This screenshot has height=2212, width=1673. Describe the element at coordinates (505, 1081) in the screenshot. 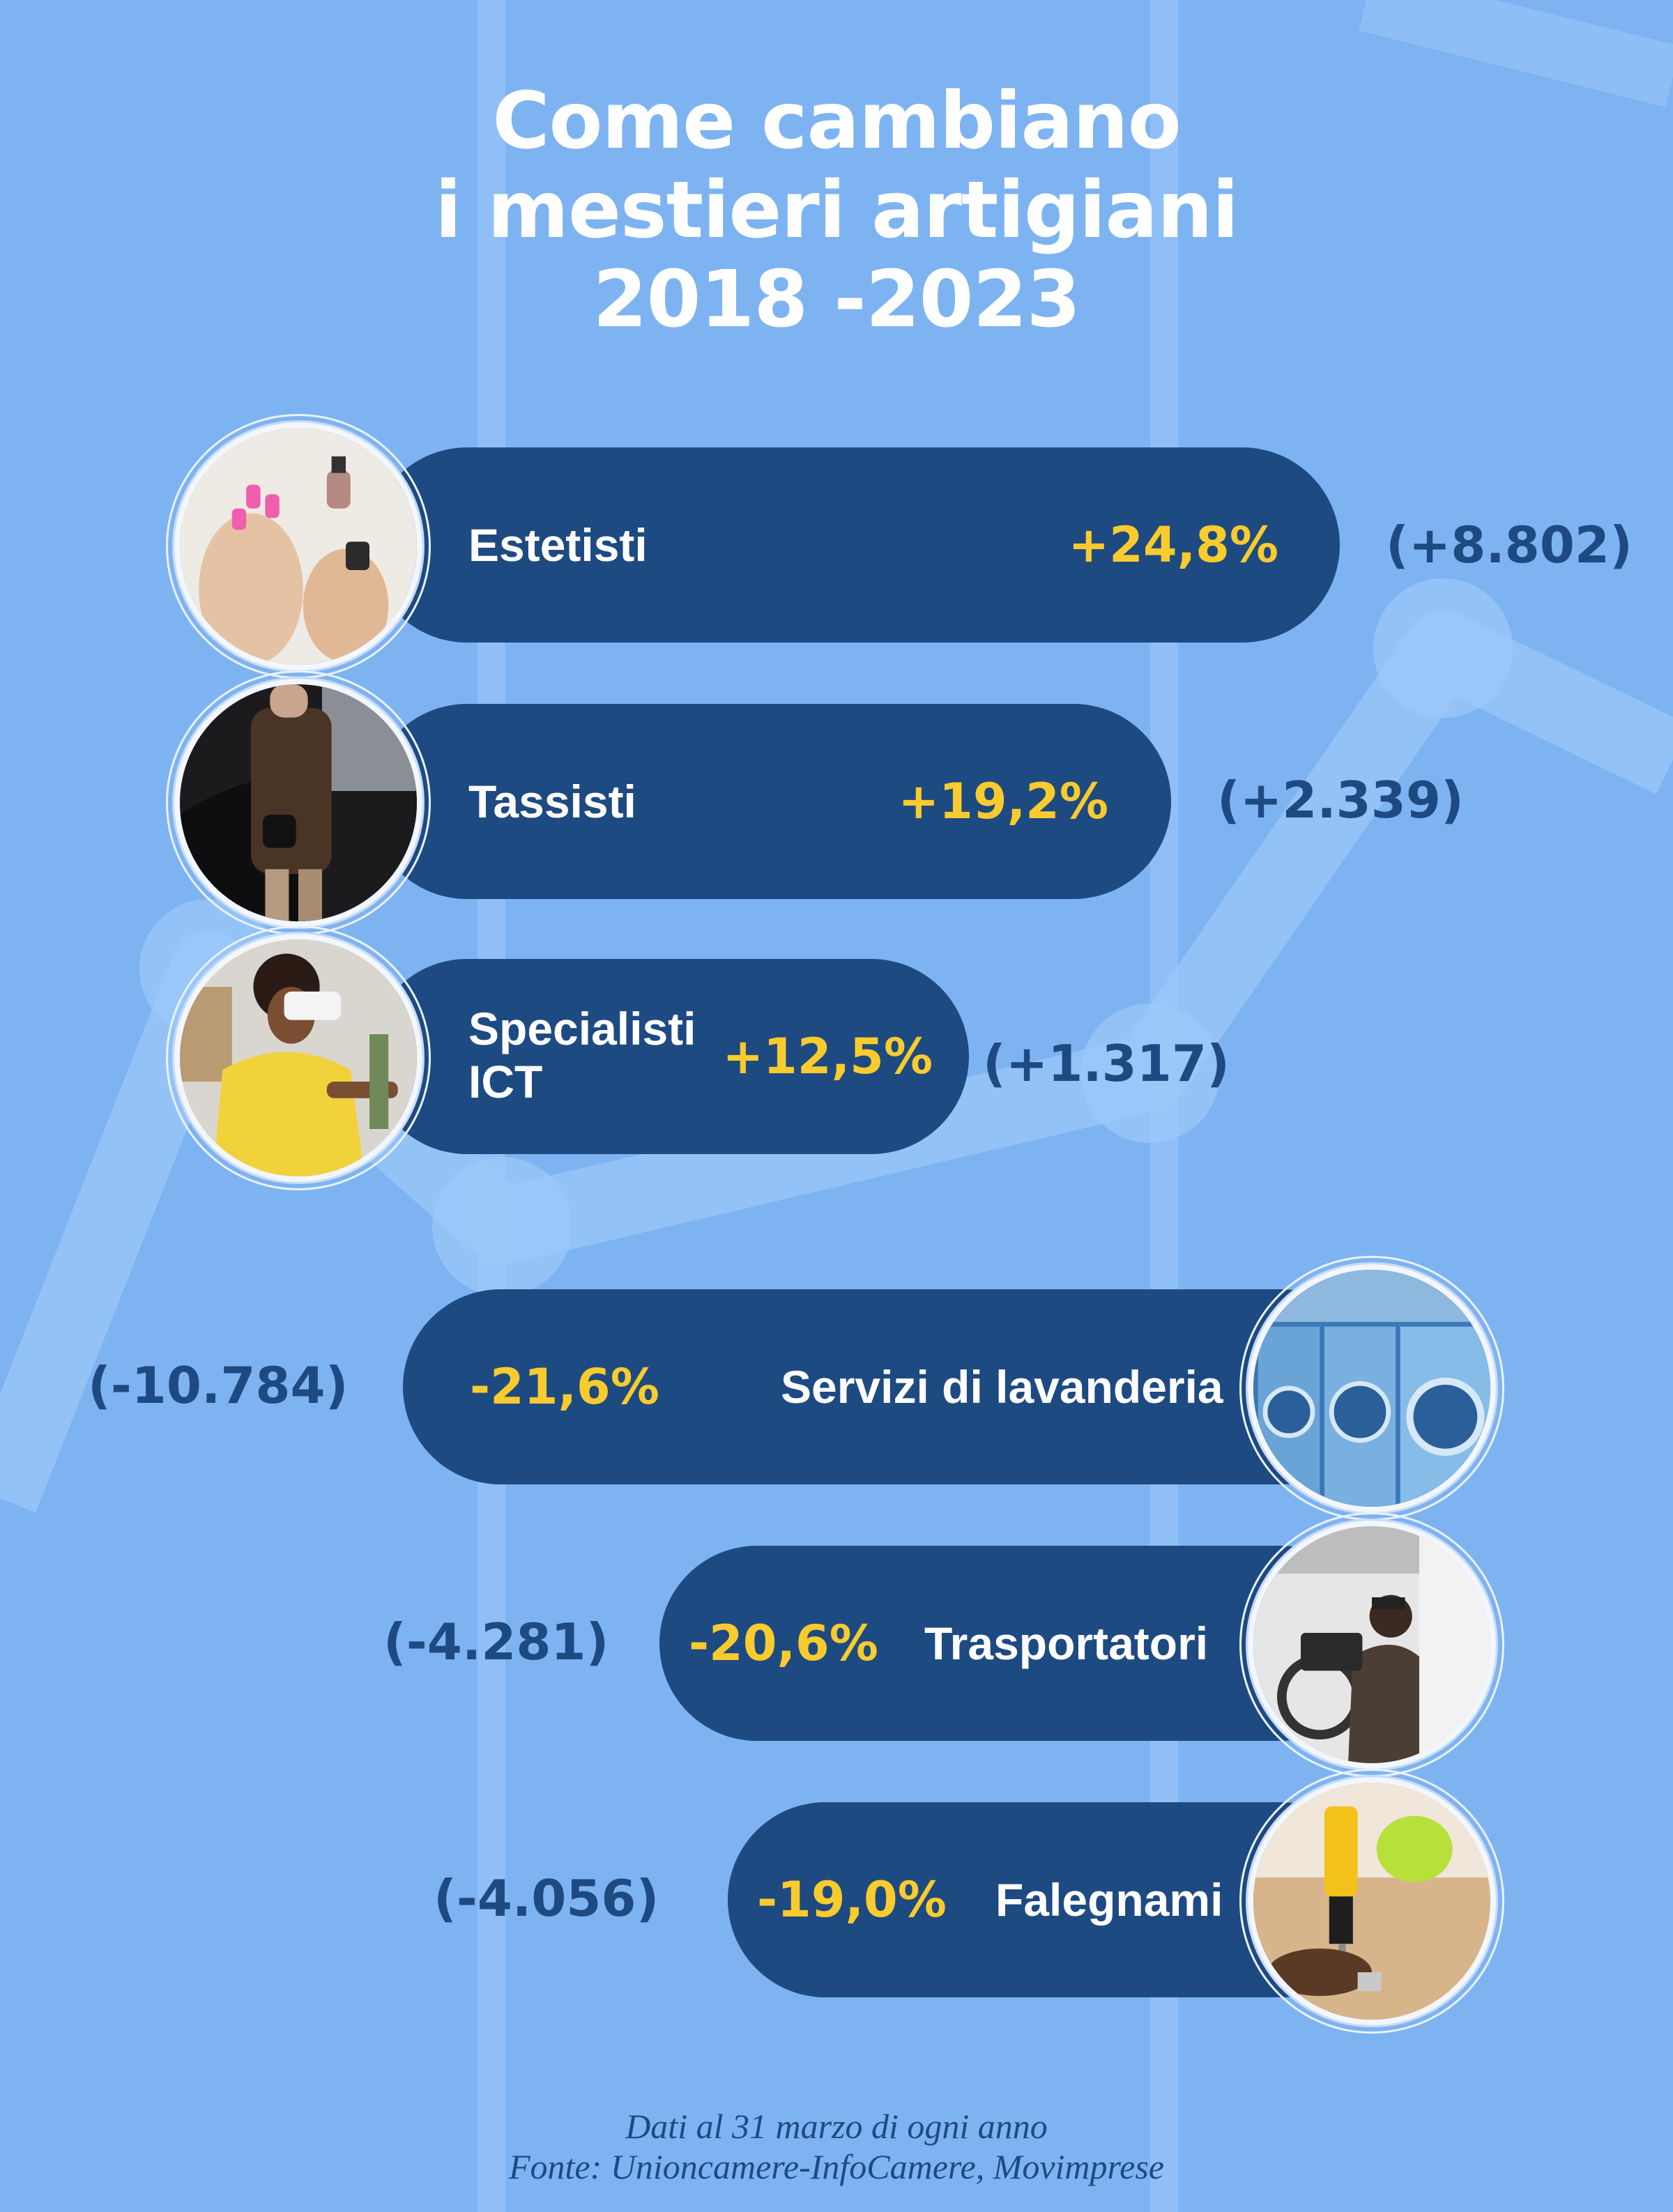

I see `bar-label-line-2: ICT` at that location.